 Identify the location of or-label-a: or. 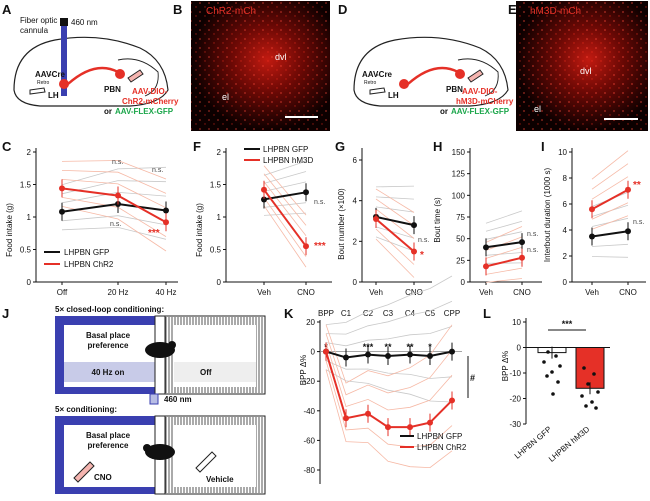
(108, 111).